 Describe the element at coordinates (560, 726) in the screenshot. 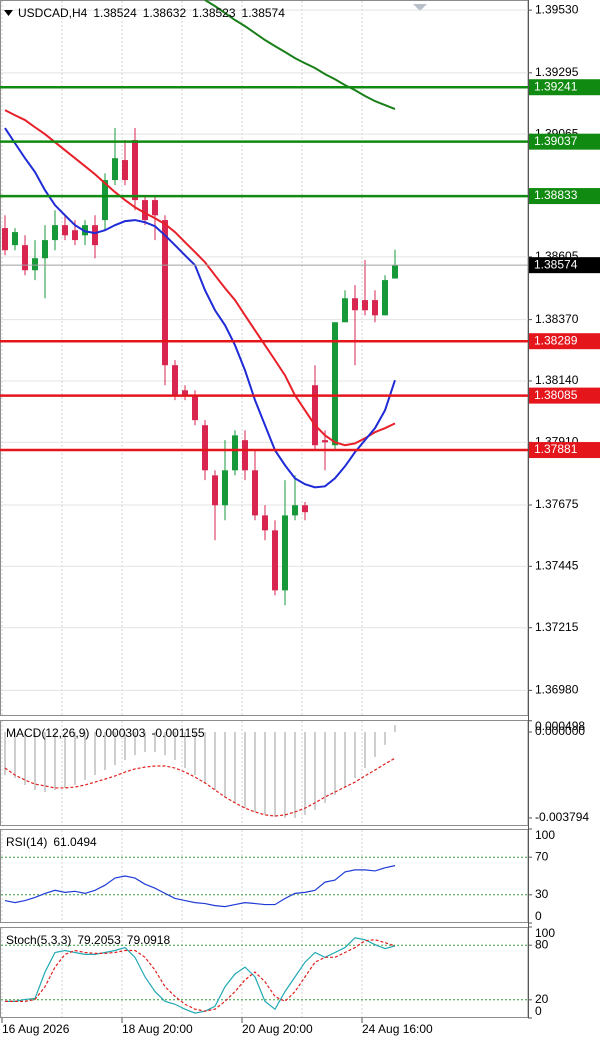

I see `y-tick-label: 0.000498` at that location.